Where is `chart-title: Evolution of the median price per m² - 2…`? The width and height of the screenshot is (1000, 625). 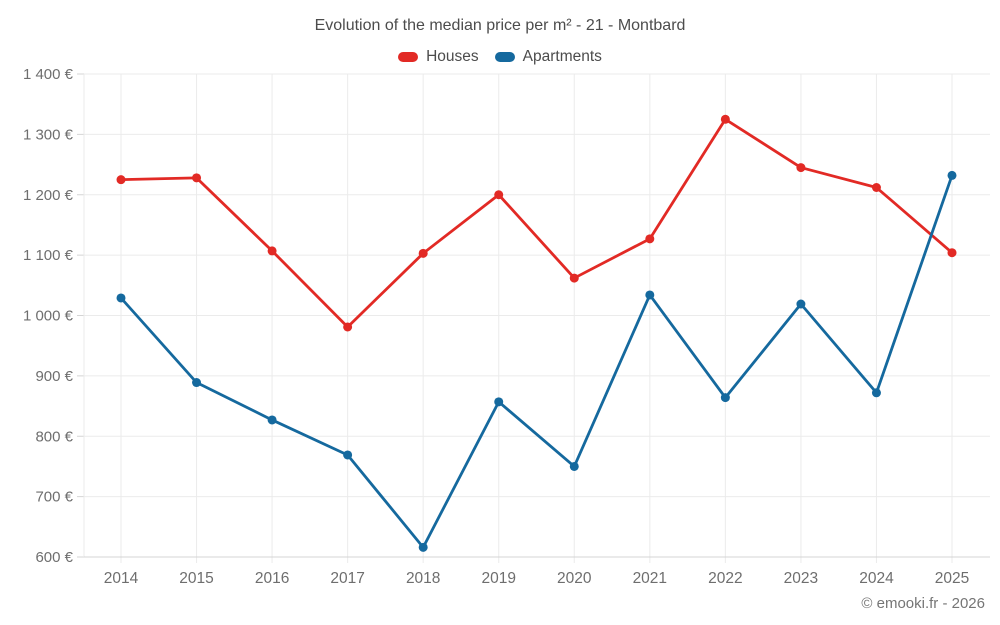 chart-title: Evolution of the median price per m² - 2… is located at coordinates (500, 25).